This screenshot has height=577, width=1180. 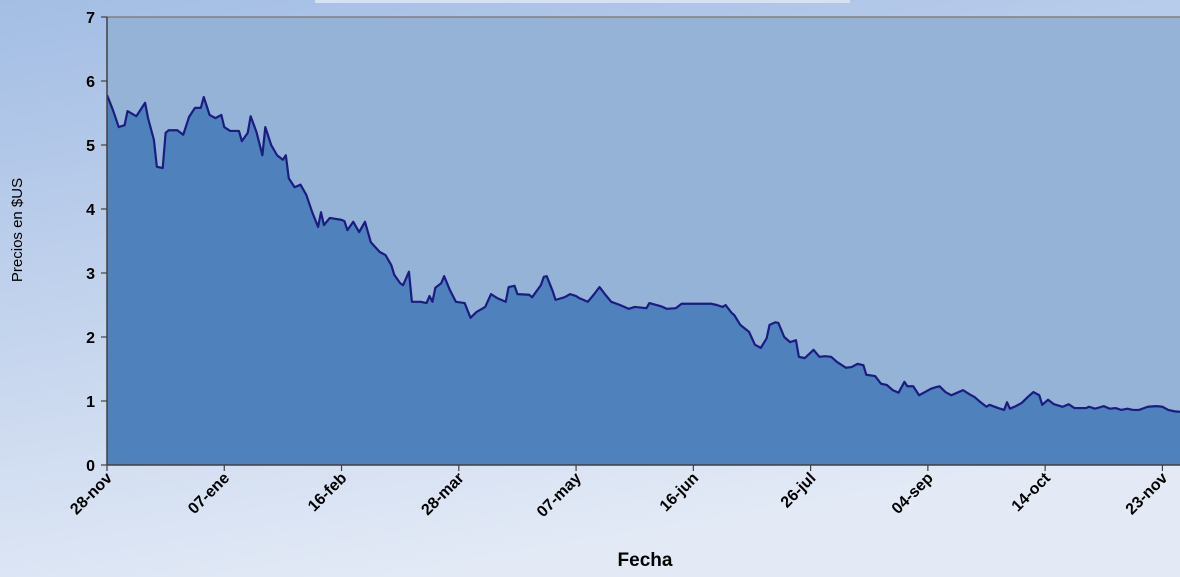 What do you see at coordinates (582, 1) in the screenshot?
I see `title-strip` at bounding box center [582, 1].